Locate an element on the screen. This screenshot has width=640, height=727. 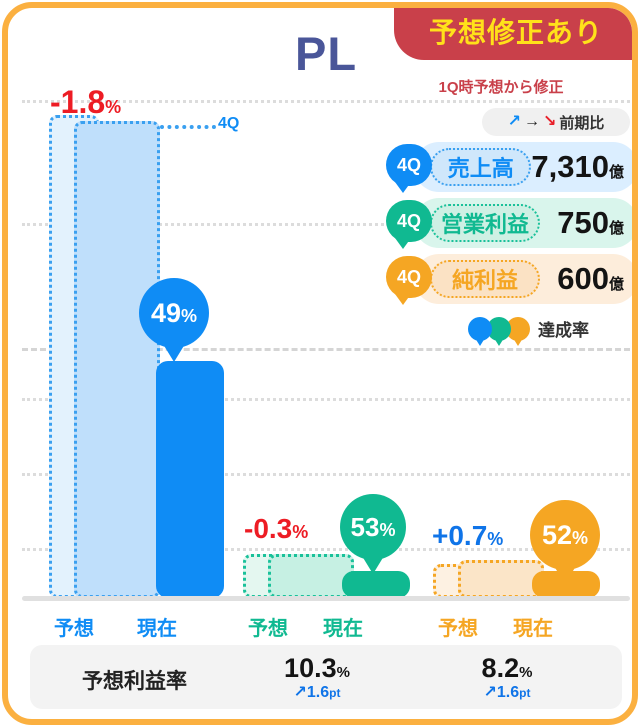
achievement-legend-label: 達成率 is located at coordinates (563, 330).